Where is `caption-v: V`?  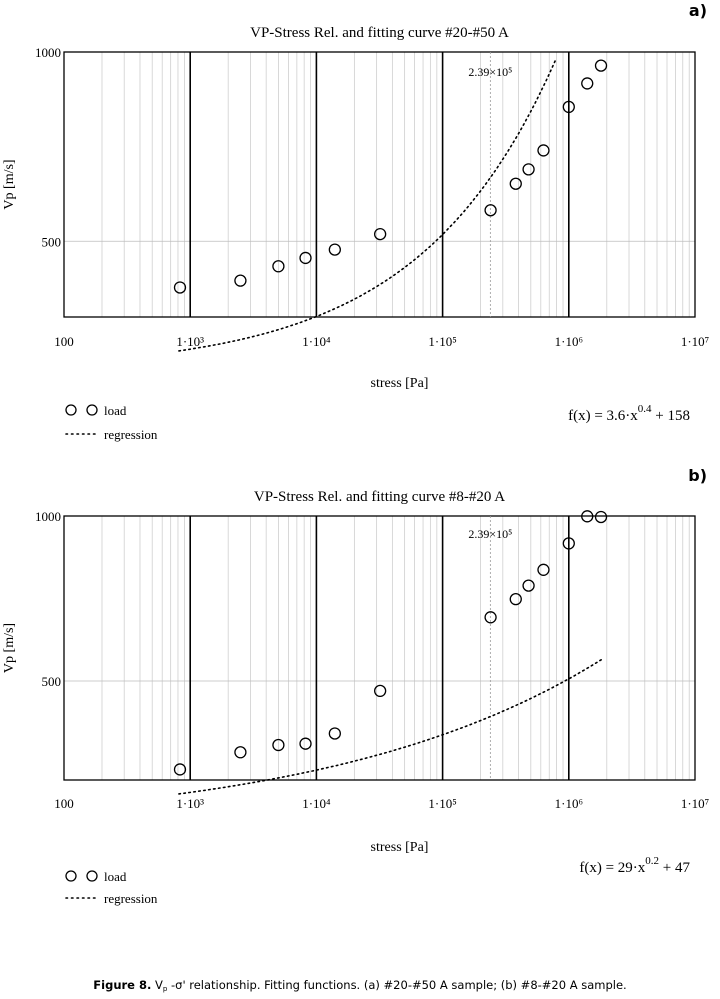
caption-v: V is located at coordinates (159, 985).